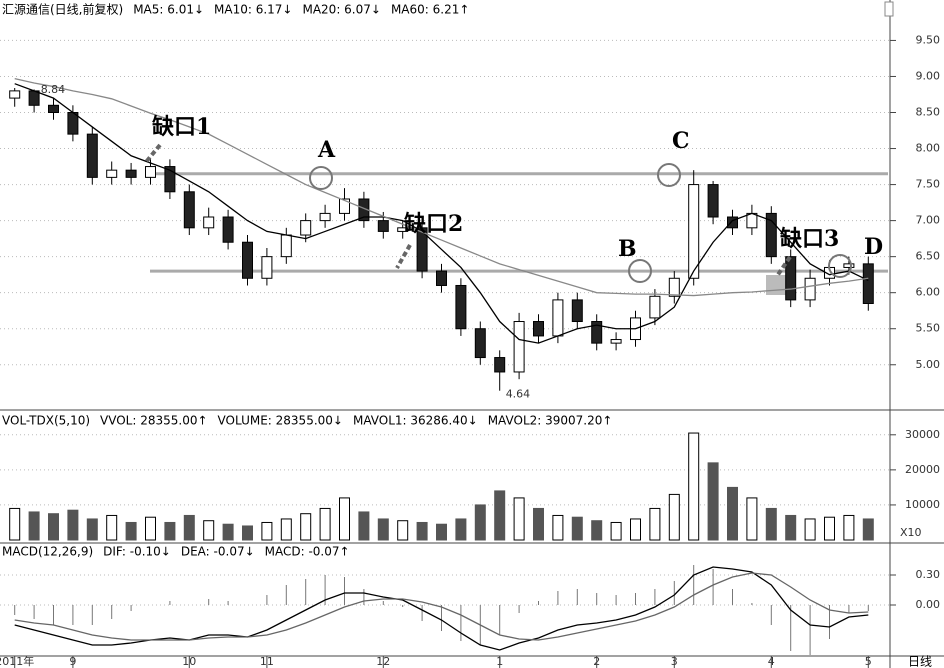  I want to click on x-tick-label: 2011年, so click(17, 661).